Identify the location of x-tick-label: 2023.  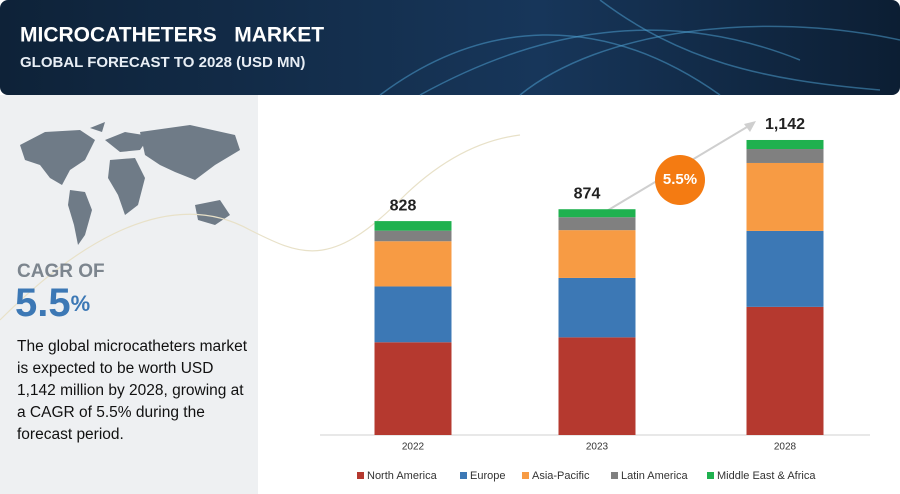
(597, 447).